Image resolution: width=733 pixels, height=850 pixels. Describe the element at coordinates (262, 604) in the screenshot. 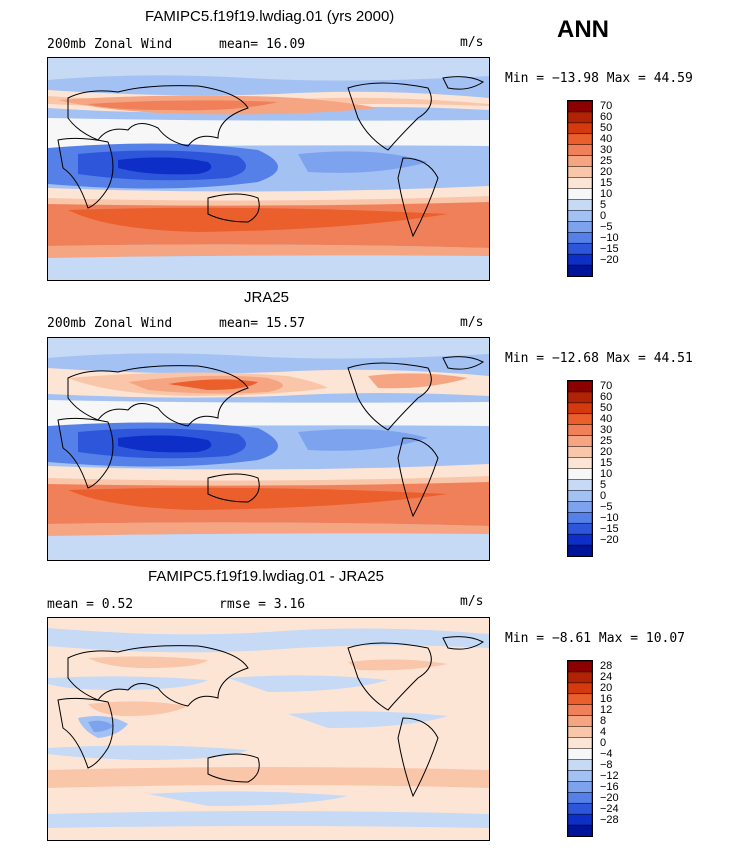

I see `panel3-rmse: rmse = 3.16` at that location.